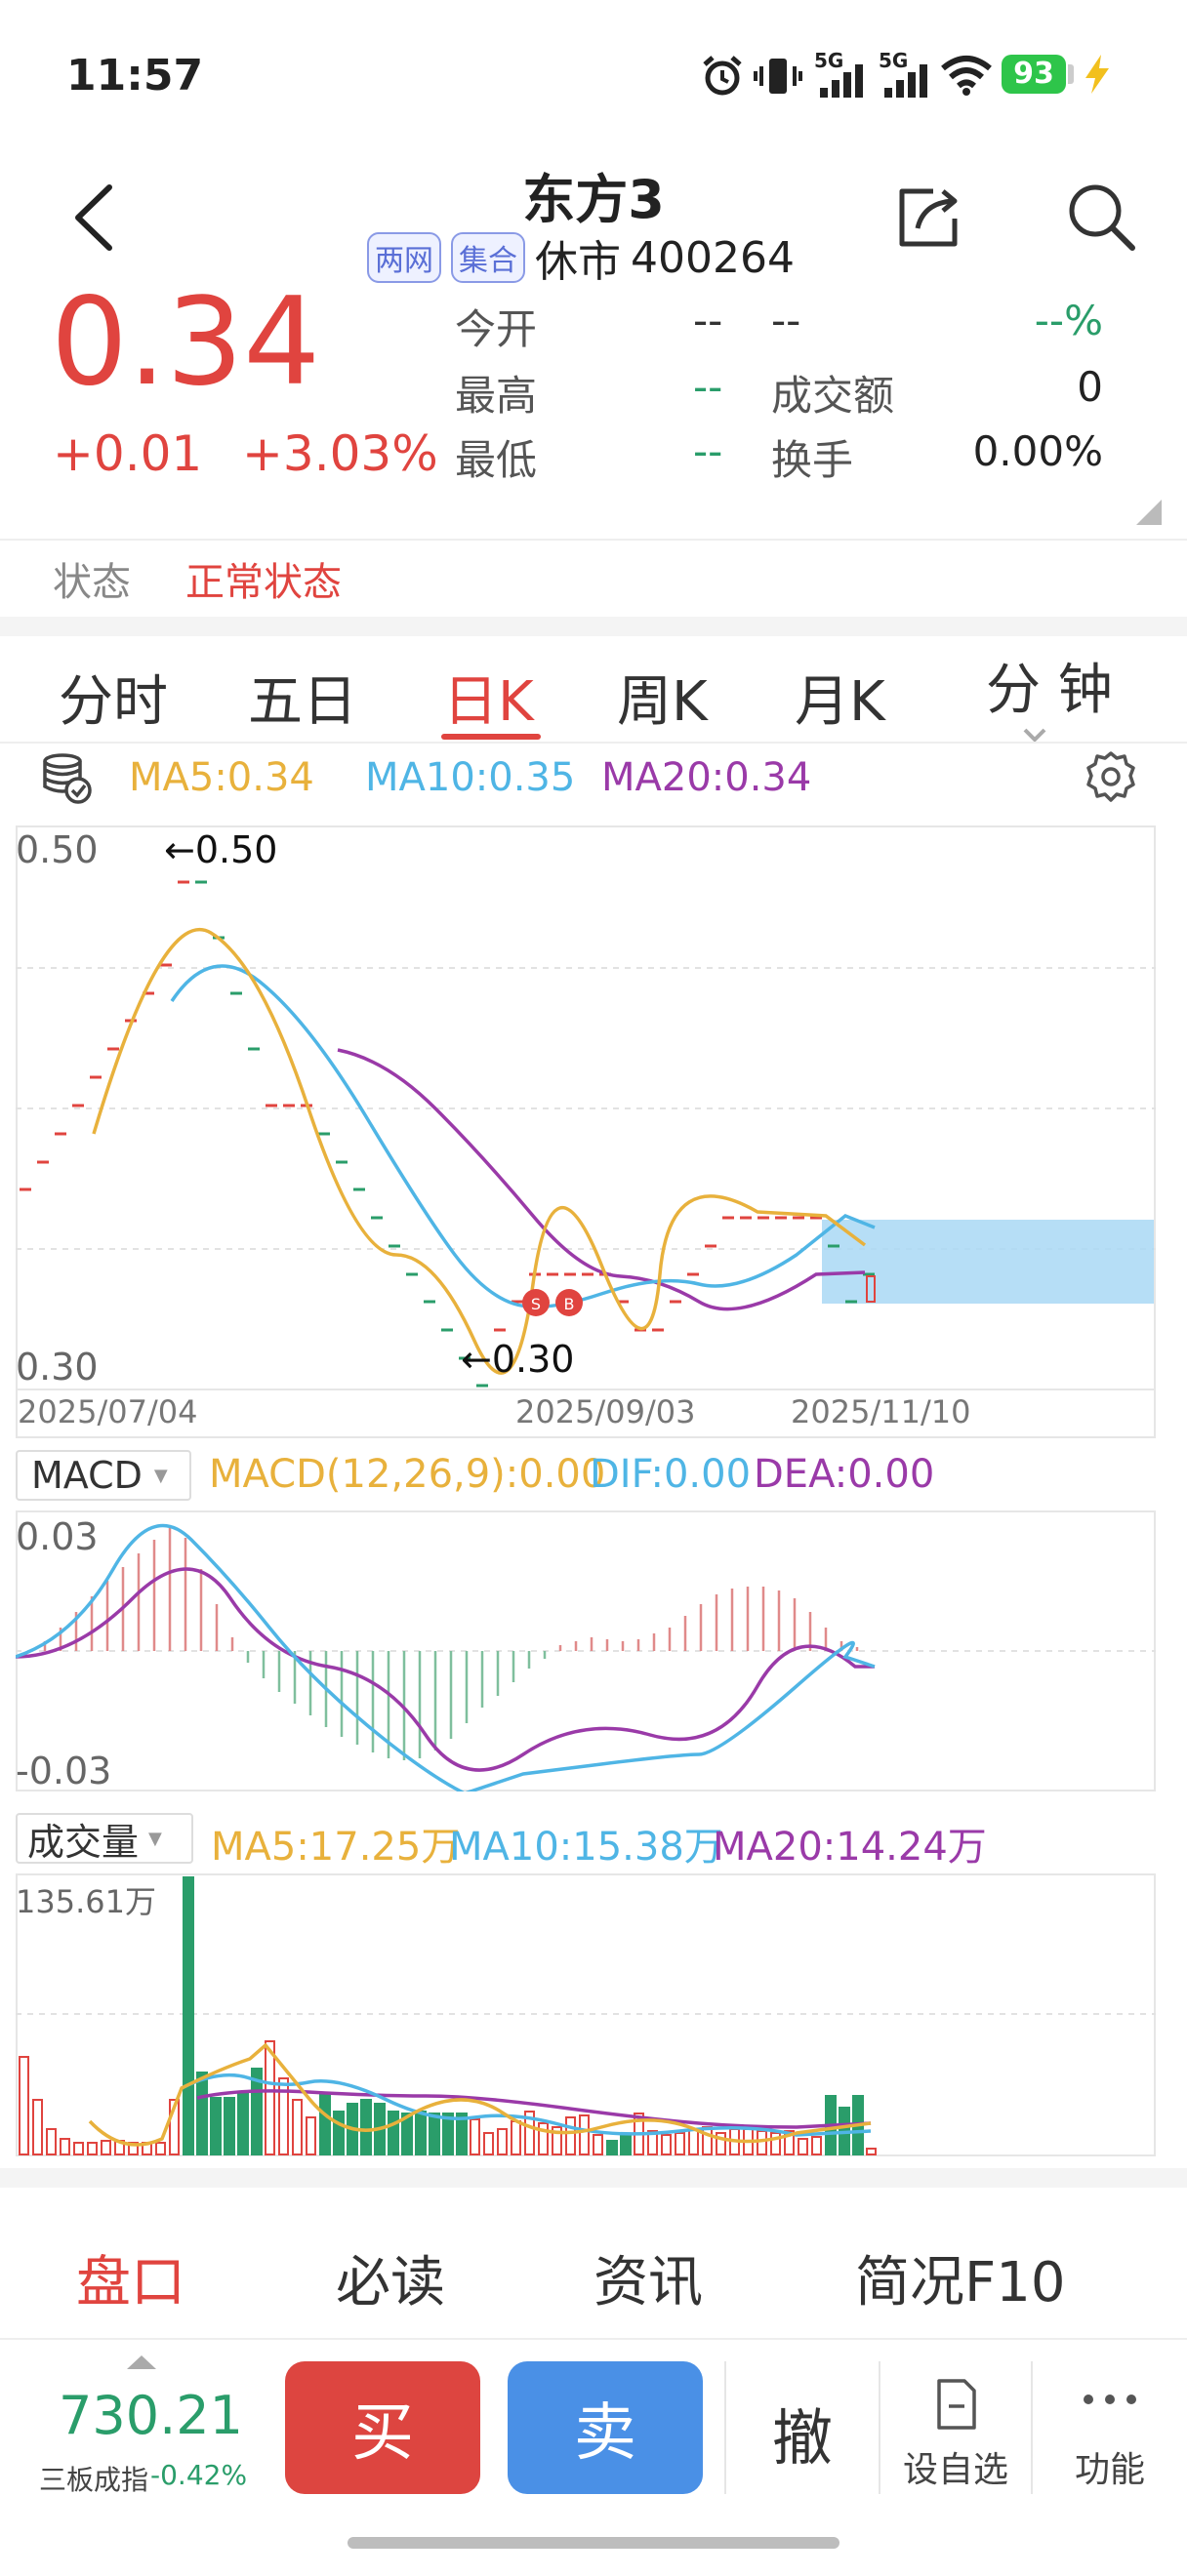 The height and width of the screenshot is (2576, 1187). Describe the element at coordinates (488, 702) in the screenshot. I see `tab-daily-k: 日K` at that location.